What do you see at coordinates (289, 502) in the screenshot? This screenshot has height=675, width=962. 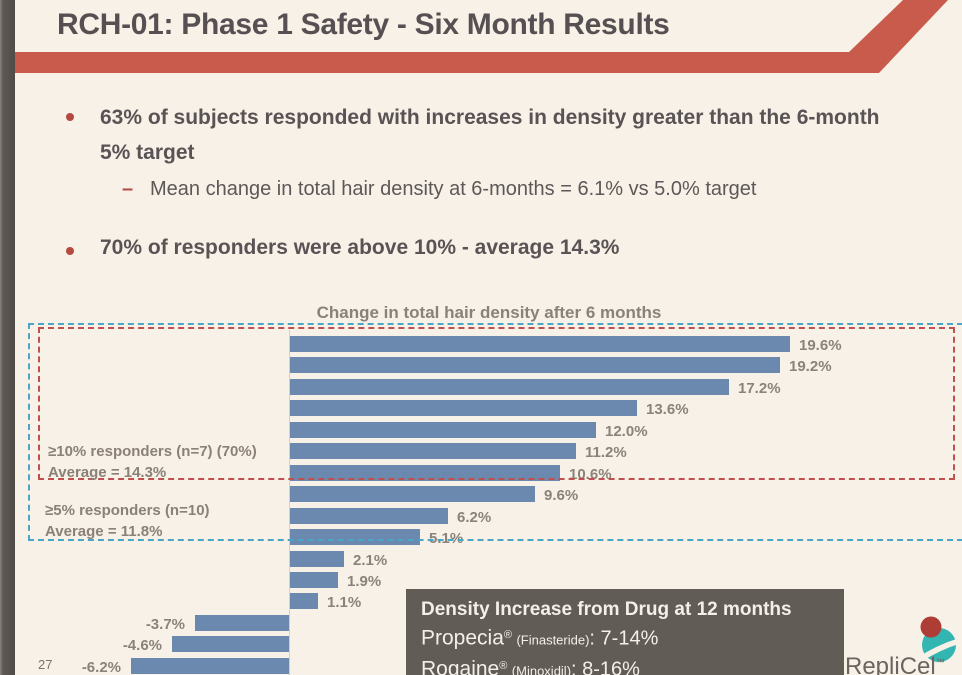 I see `chart-axis-line` at bounding box center [289, 502].